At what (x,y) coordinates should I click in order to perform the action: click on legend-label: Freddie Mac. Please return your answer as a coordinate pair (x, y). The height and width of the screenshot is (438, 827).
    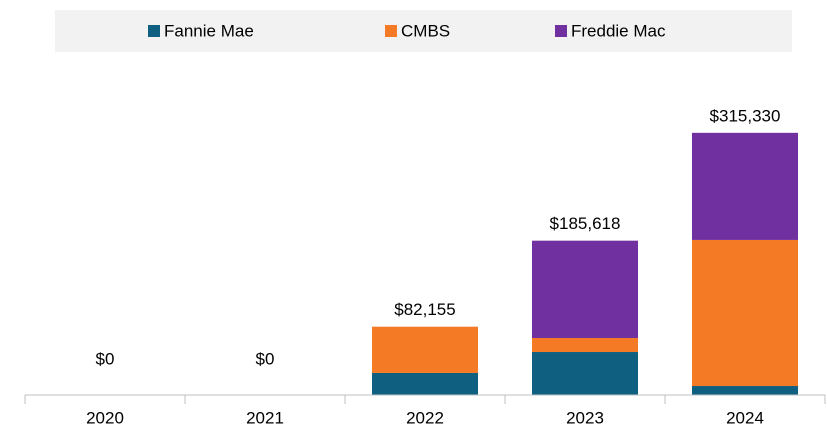
    Looking at the image, I should click on (618, 30).